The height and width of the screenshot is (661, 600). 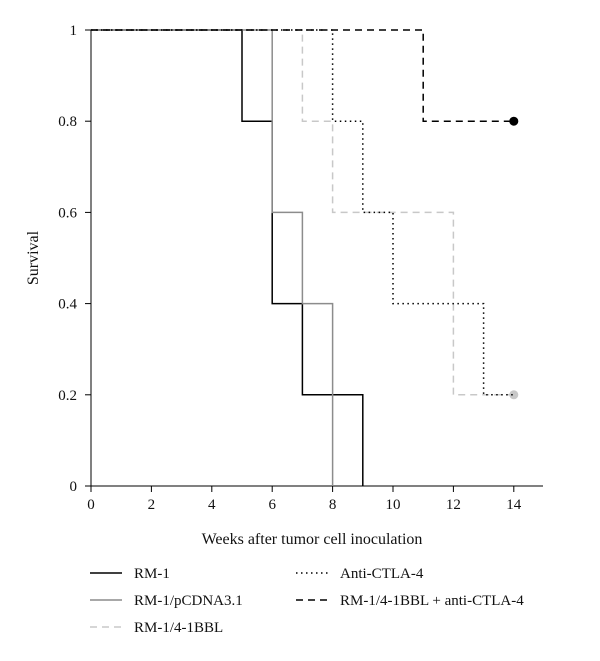 What do you see at coordinates (67, 122) in the screenshot?
I see `y-tick-label: 0.8` at bounding box center [67, 122].